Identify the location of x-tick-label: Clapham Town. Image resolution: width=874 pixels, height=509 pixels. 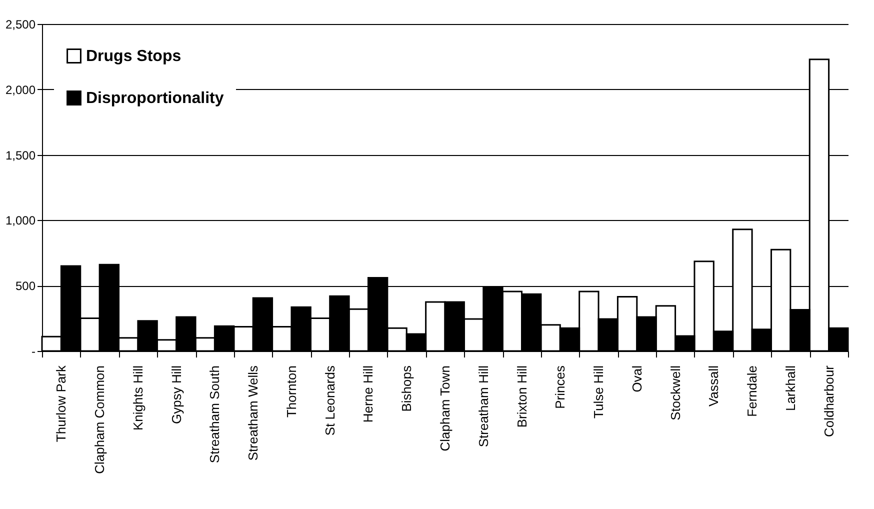
(445, 409).